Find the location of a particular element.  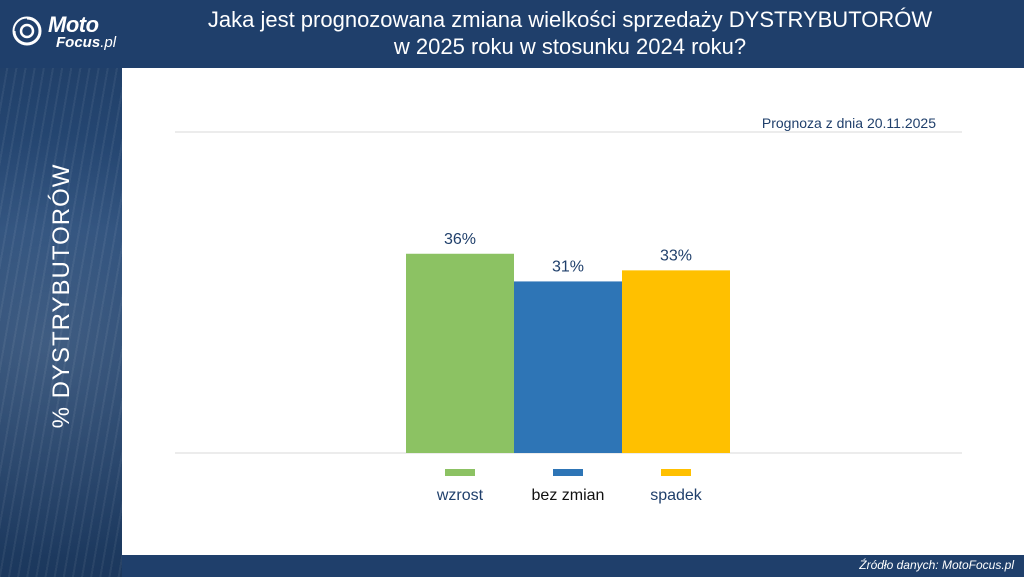

legend-label-bez-zmian: bez zmian is located at coordinates (568, 495).